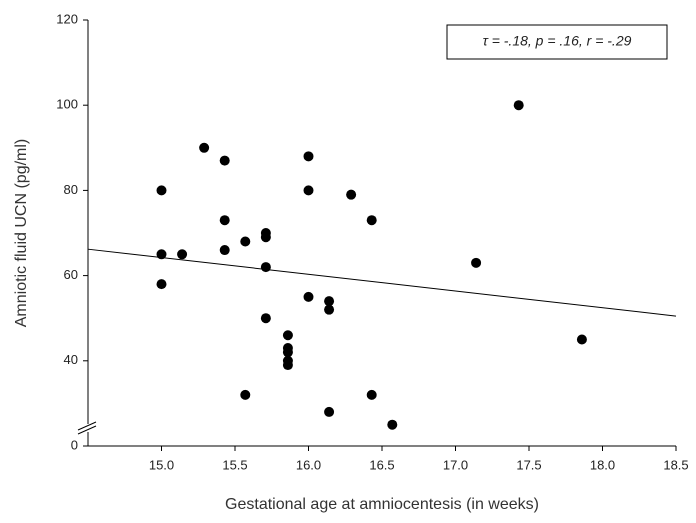  What do you see at coordinates (161, 464) in the screenshot?
I see `x-tick-label: 15.0` at bounding box center [161, 464].